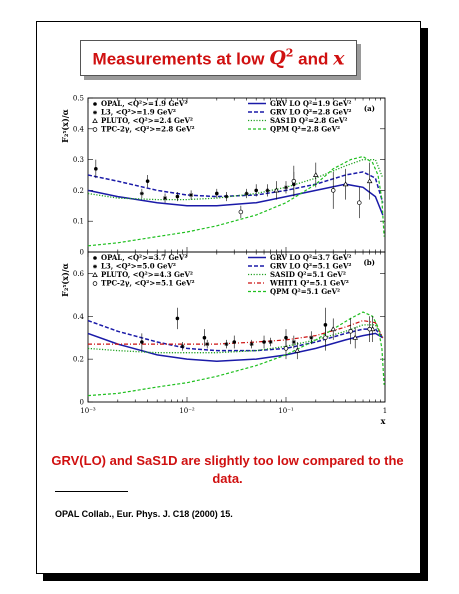 Image resolution: width=459 pixels, height=594 pixels. I want to click on panel-b-xtick-label: 1, so click(385, 411).